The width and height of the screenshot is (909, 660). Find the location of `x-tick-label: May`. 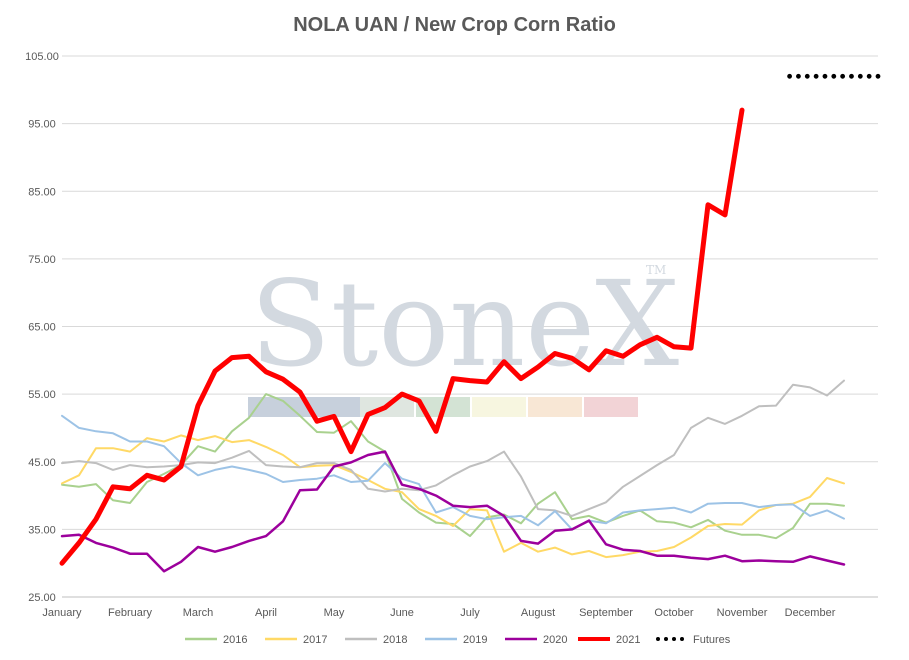

x-tick-label: May is located at coordinates (334, 613).